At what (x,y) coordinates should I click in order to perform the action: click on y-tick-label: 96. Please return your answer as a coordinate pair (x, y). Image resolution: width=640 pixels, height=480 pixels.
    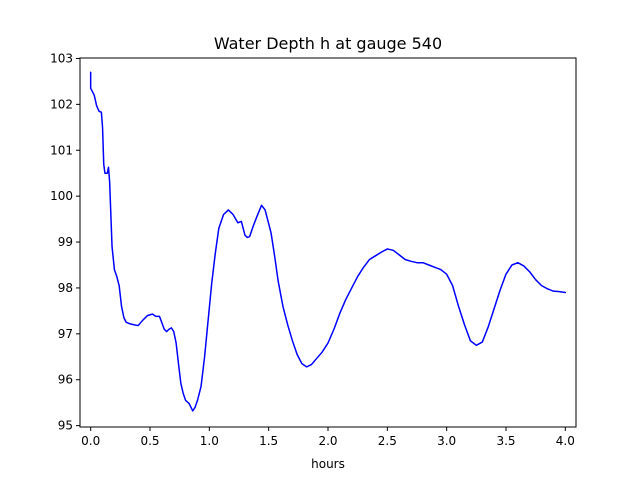
    Looking at the image, I should click on (65, 380).